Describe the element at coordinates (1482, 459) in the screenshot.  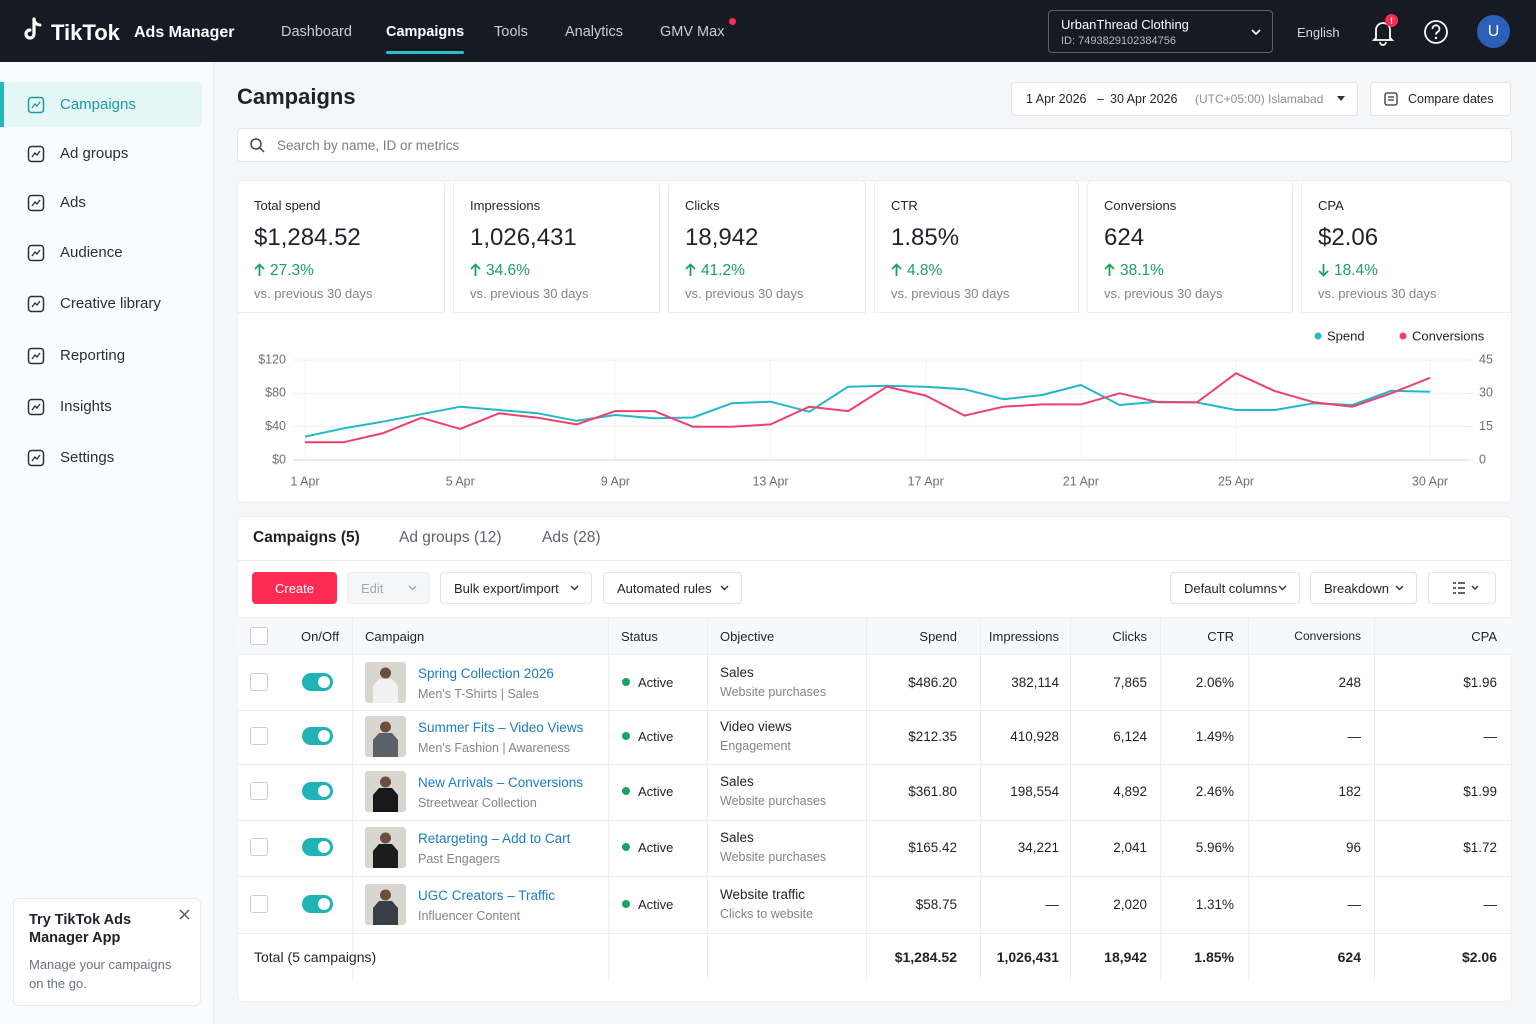
I see `y2-tick-label: 0` at that location.